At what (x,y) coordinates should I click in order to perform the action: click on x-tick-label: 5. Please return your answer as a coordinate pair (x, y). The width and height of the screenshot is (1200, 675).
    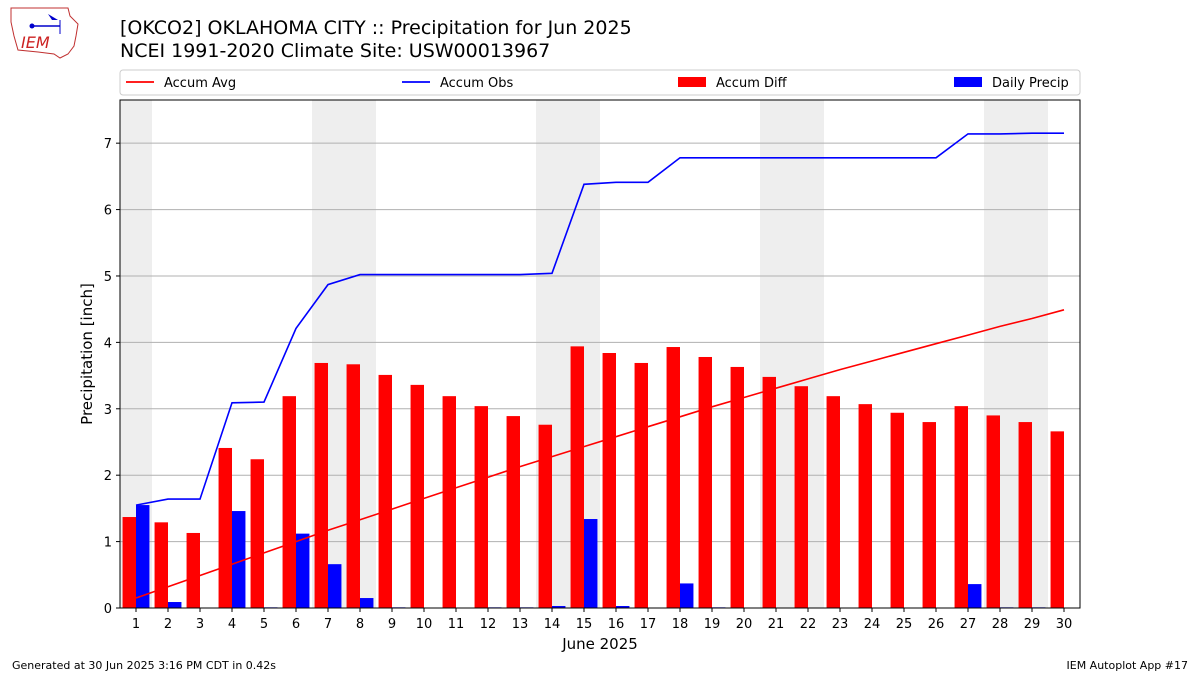
    Looking at the image, I should click on (264, 624).